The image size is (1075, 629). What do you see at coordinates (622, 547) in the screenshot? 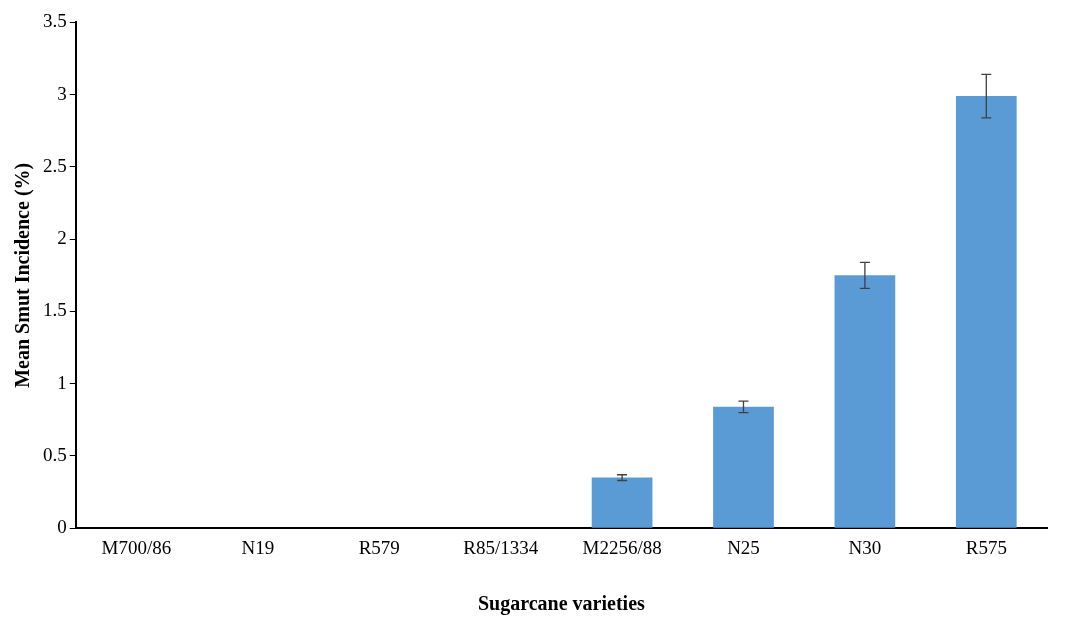
I see `x-tick-label: M2256/88` at bounding box center [622, 547].